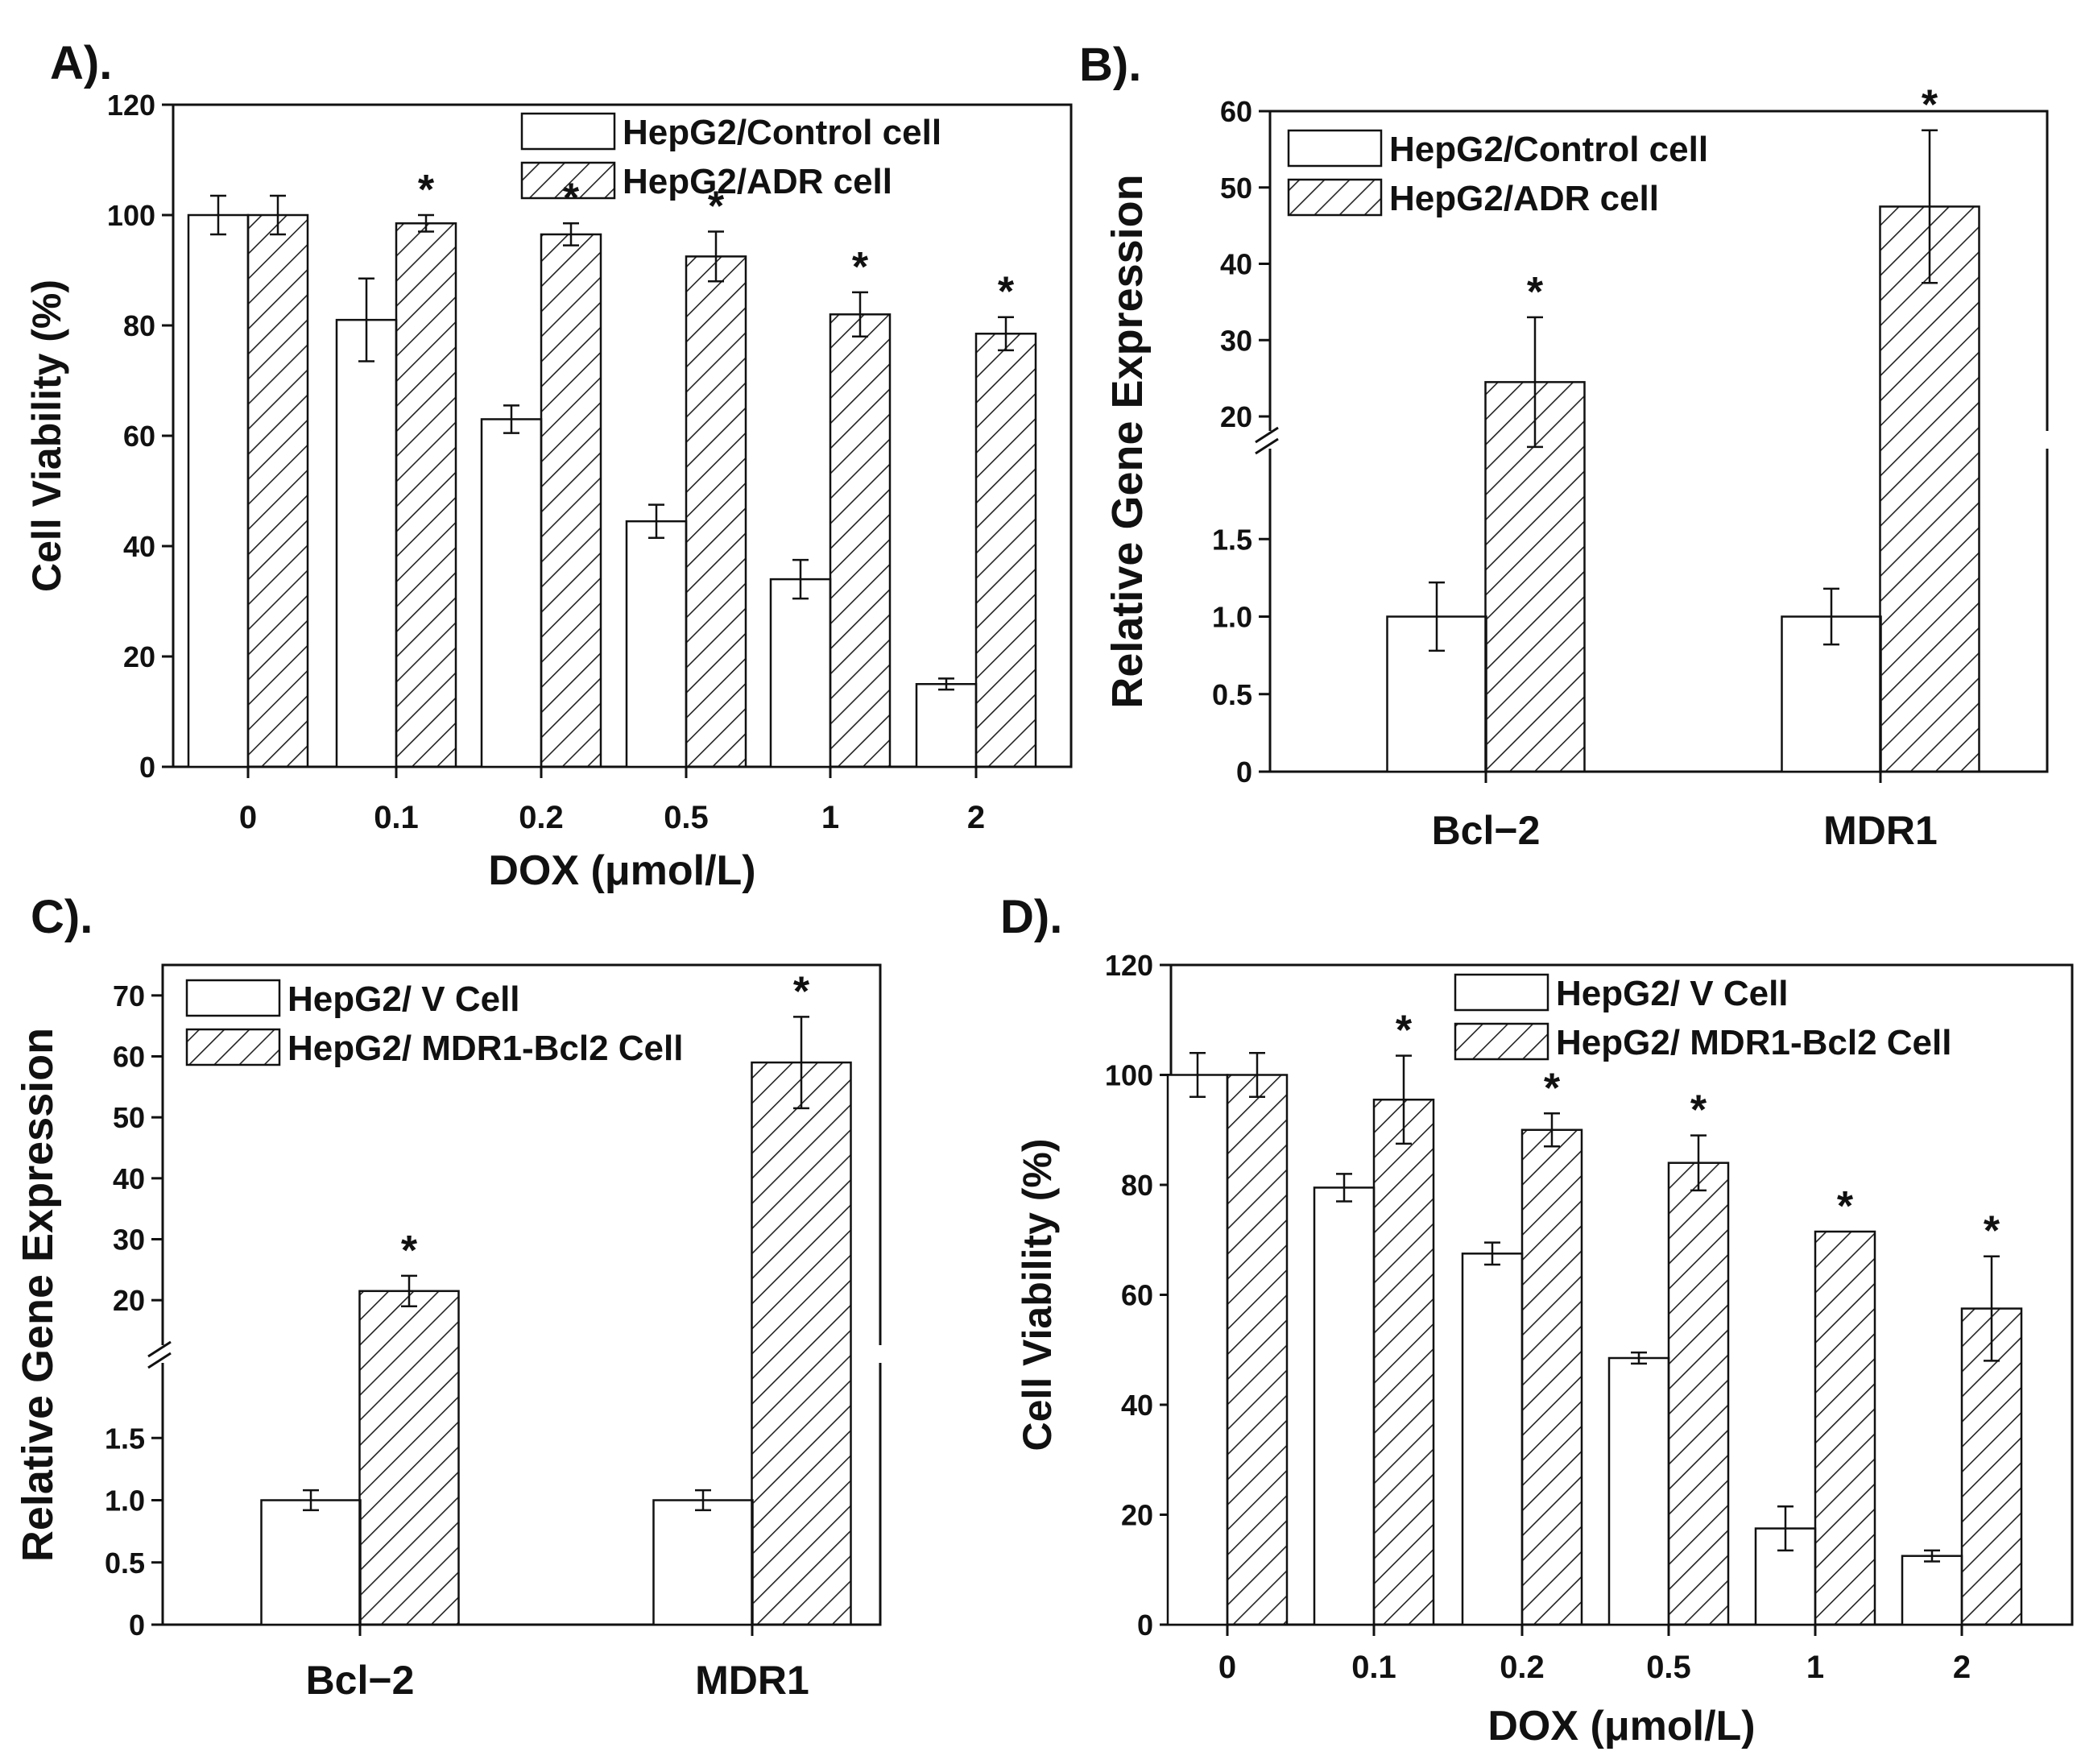 The image size is (2081, 1764). Describe the element at coordinates (81, 63) in the screenshot. I see `panel-title: A).` at that location.